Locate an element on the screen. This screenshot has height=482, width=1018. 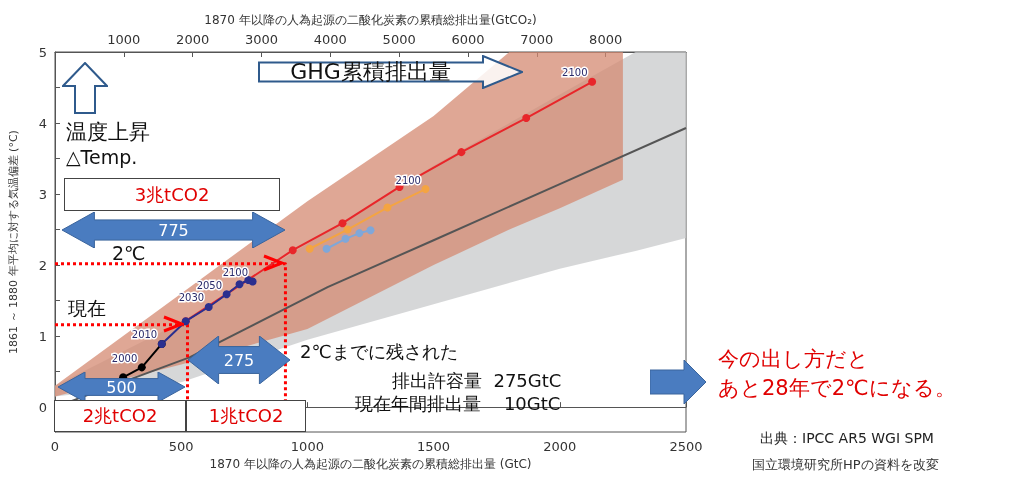
y-tick-label: 0 is located at coordinates (42, 407).